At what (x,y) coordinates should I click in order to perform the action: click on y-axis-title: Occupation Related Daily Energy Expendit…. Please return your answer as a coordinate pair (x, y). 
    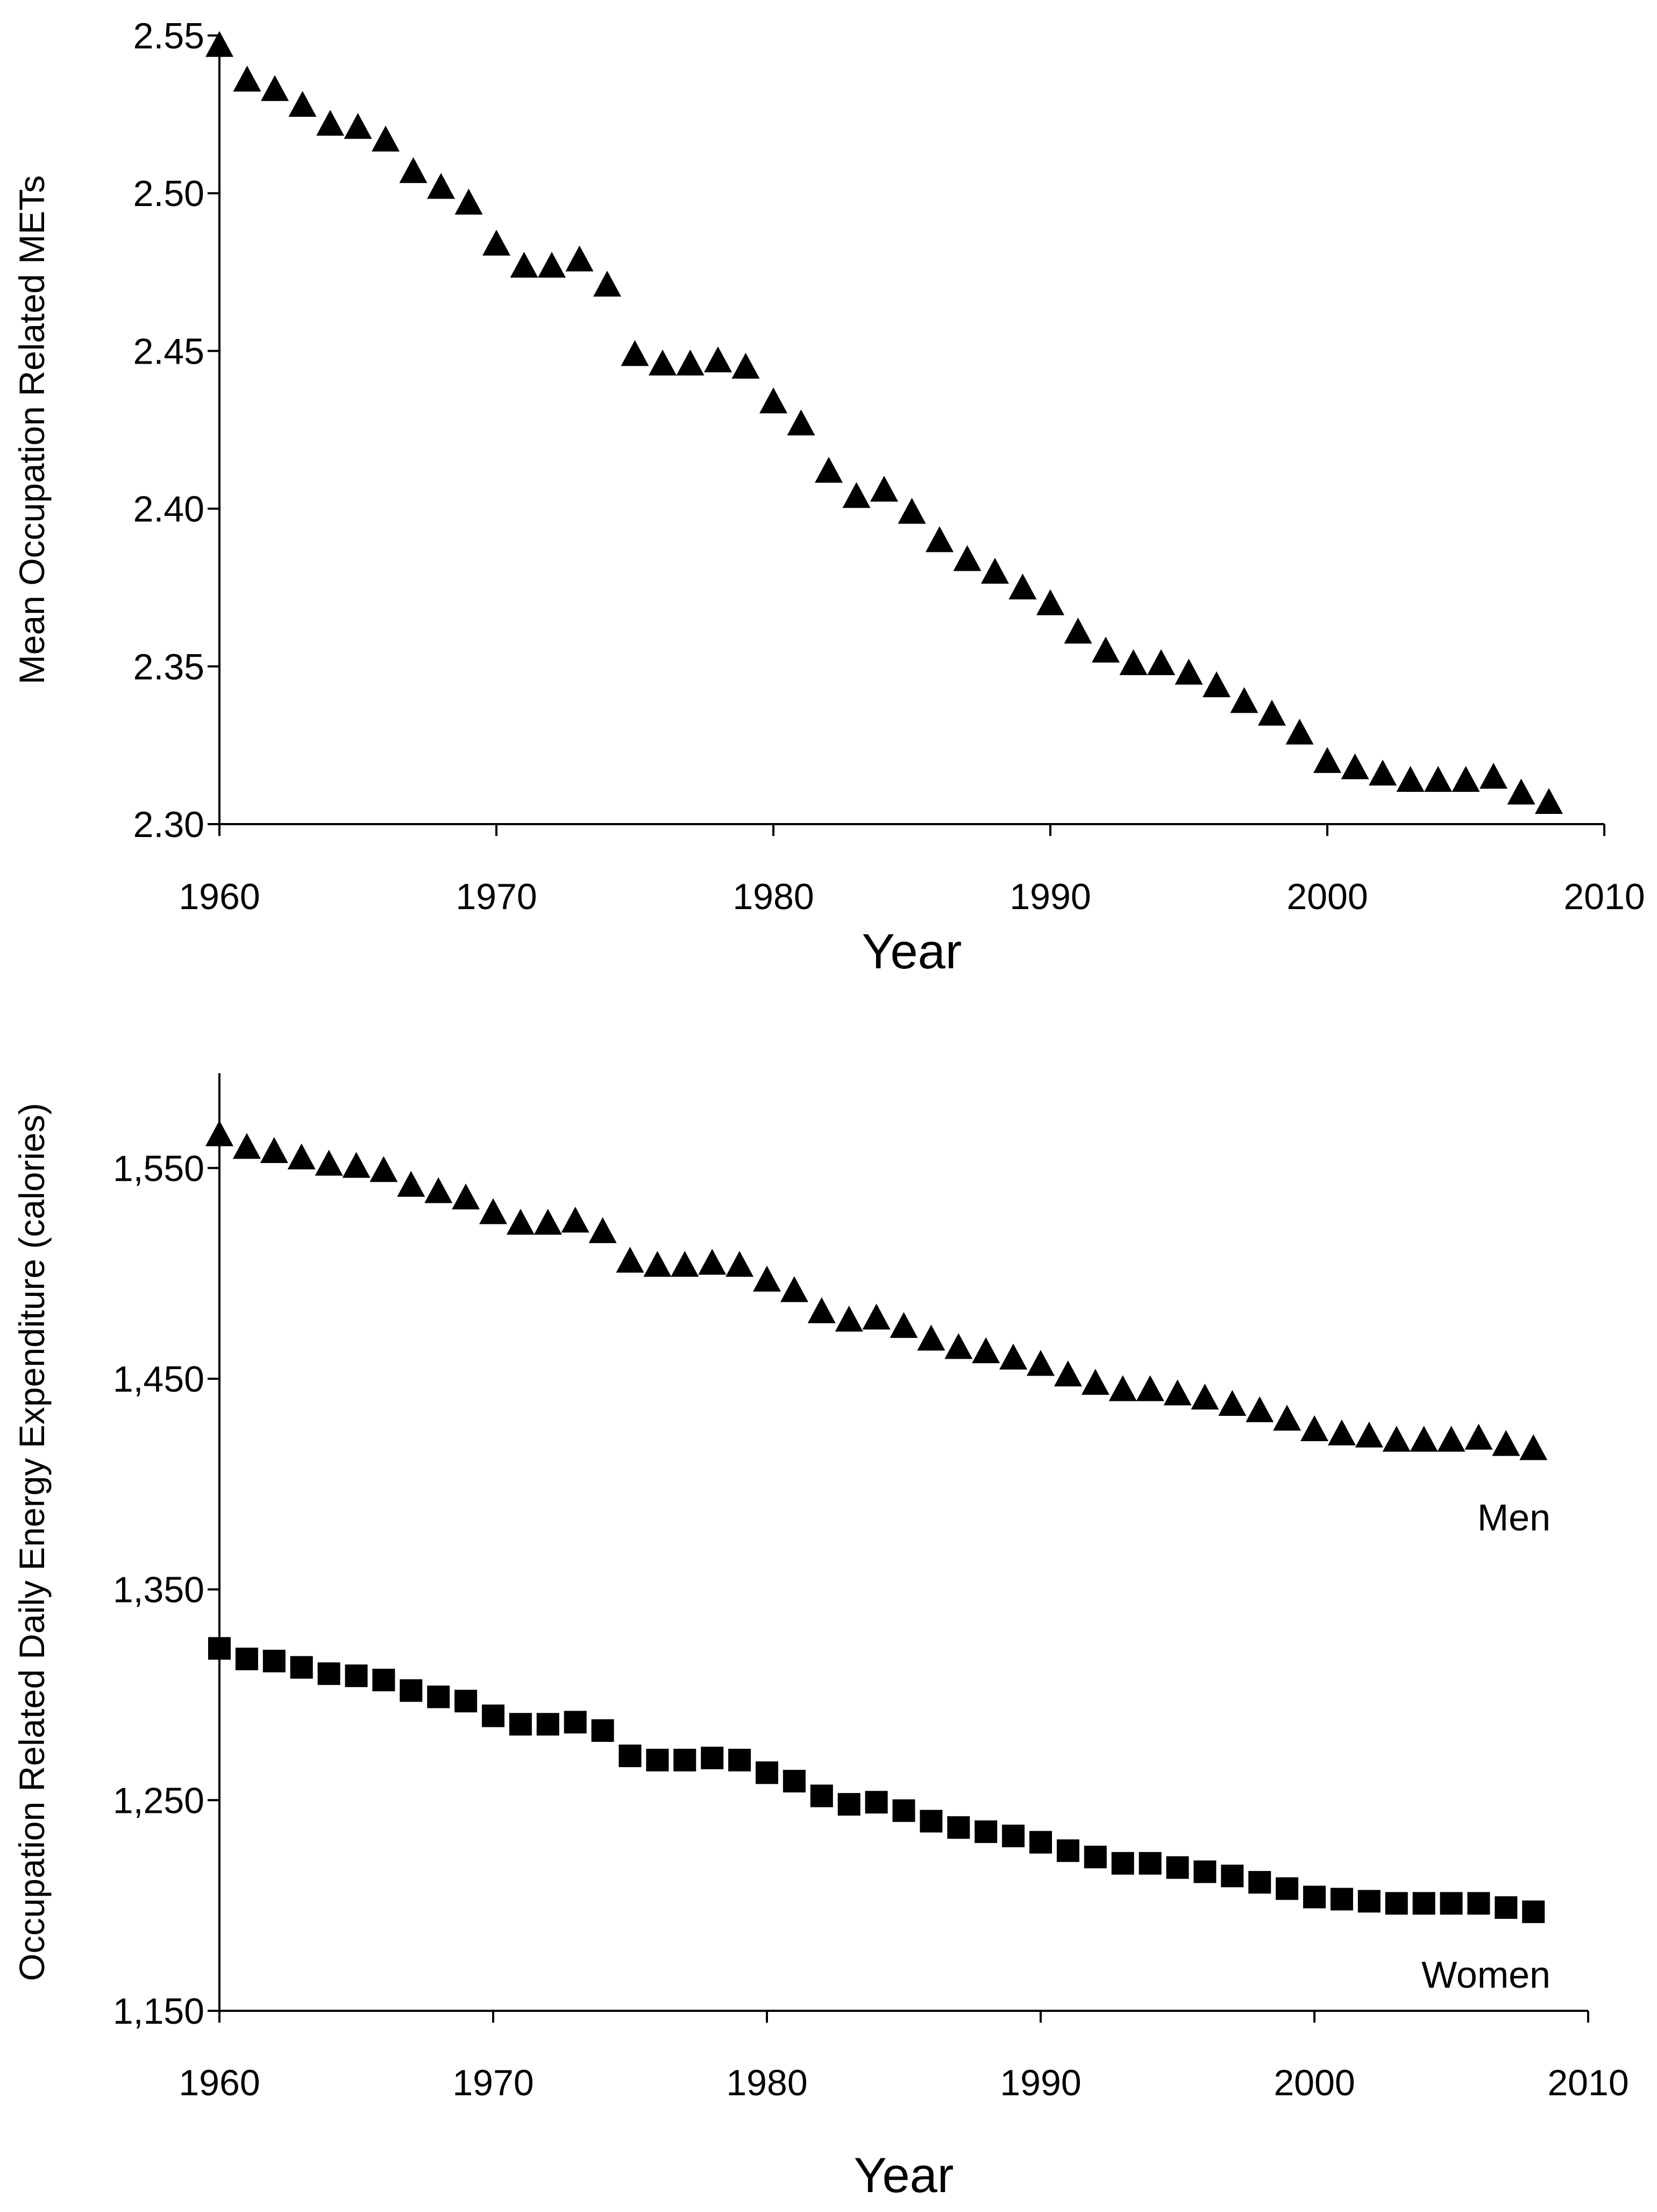
    Looking at the image, I should click on (32, 1542).